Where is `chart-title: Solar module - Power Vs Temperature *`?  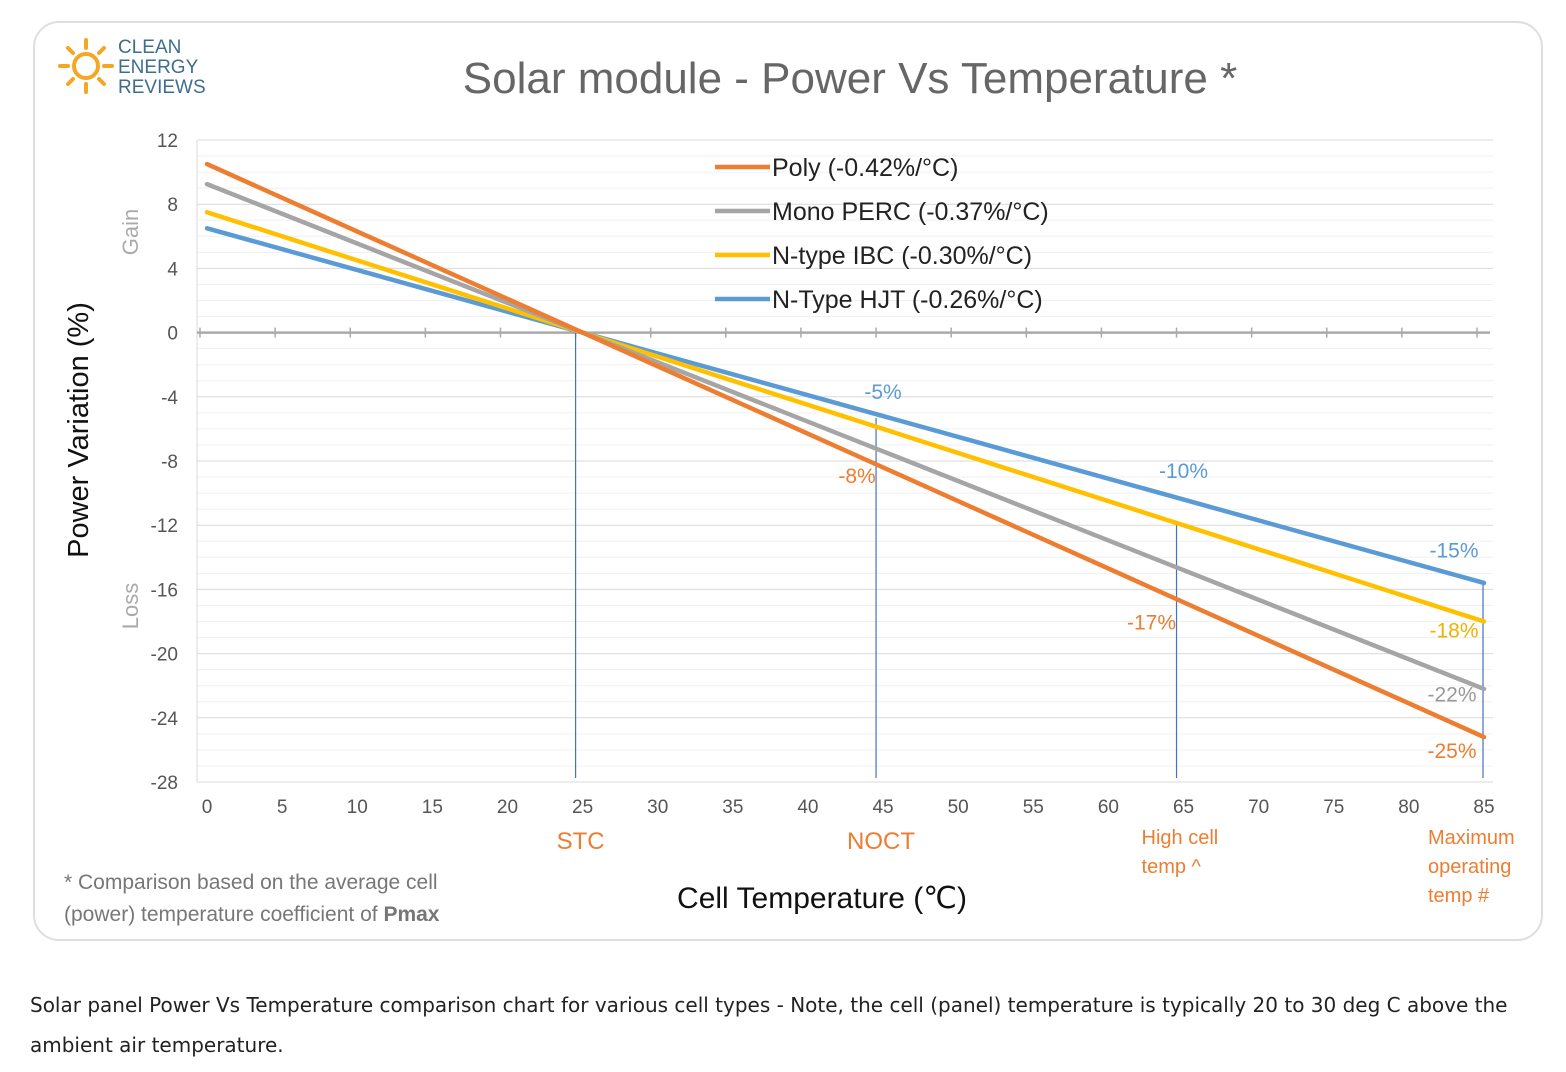
chart-title: Solar module - Power Vs Temperature * is located at coordinates (850, 78).